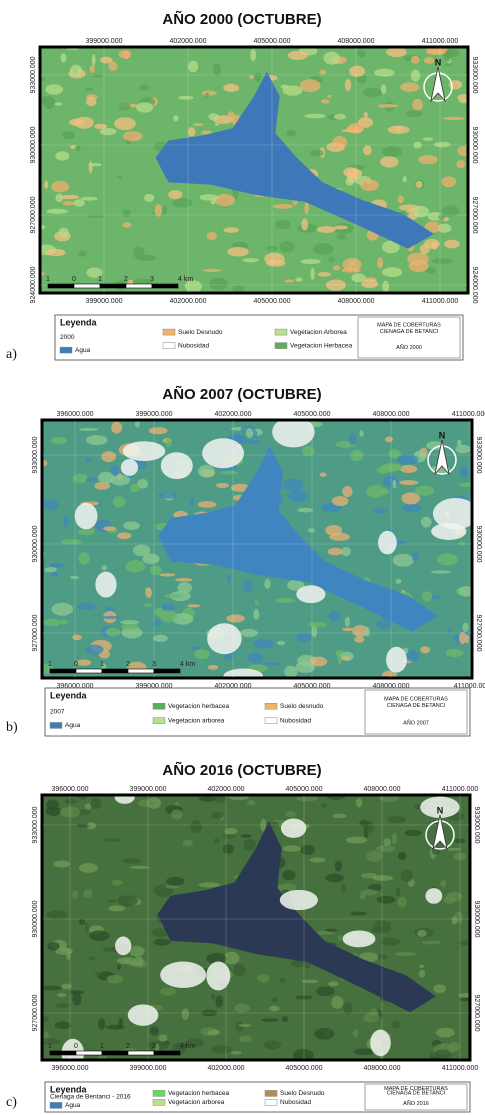 The height and width of the screenshot is (1115, 485). I want to click on legend-label: Agua, so click(73, 1105).